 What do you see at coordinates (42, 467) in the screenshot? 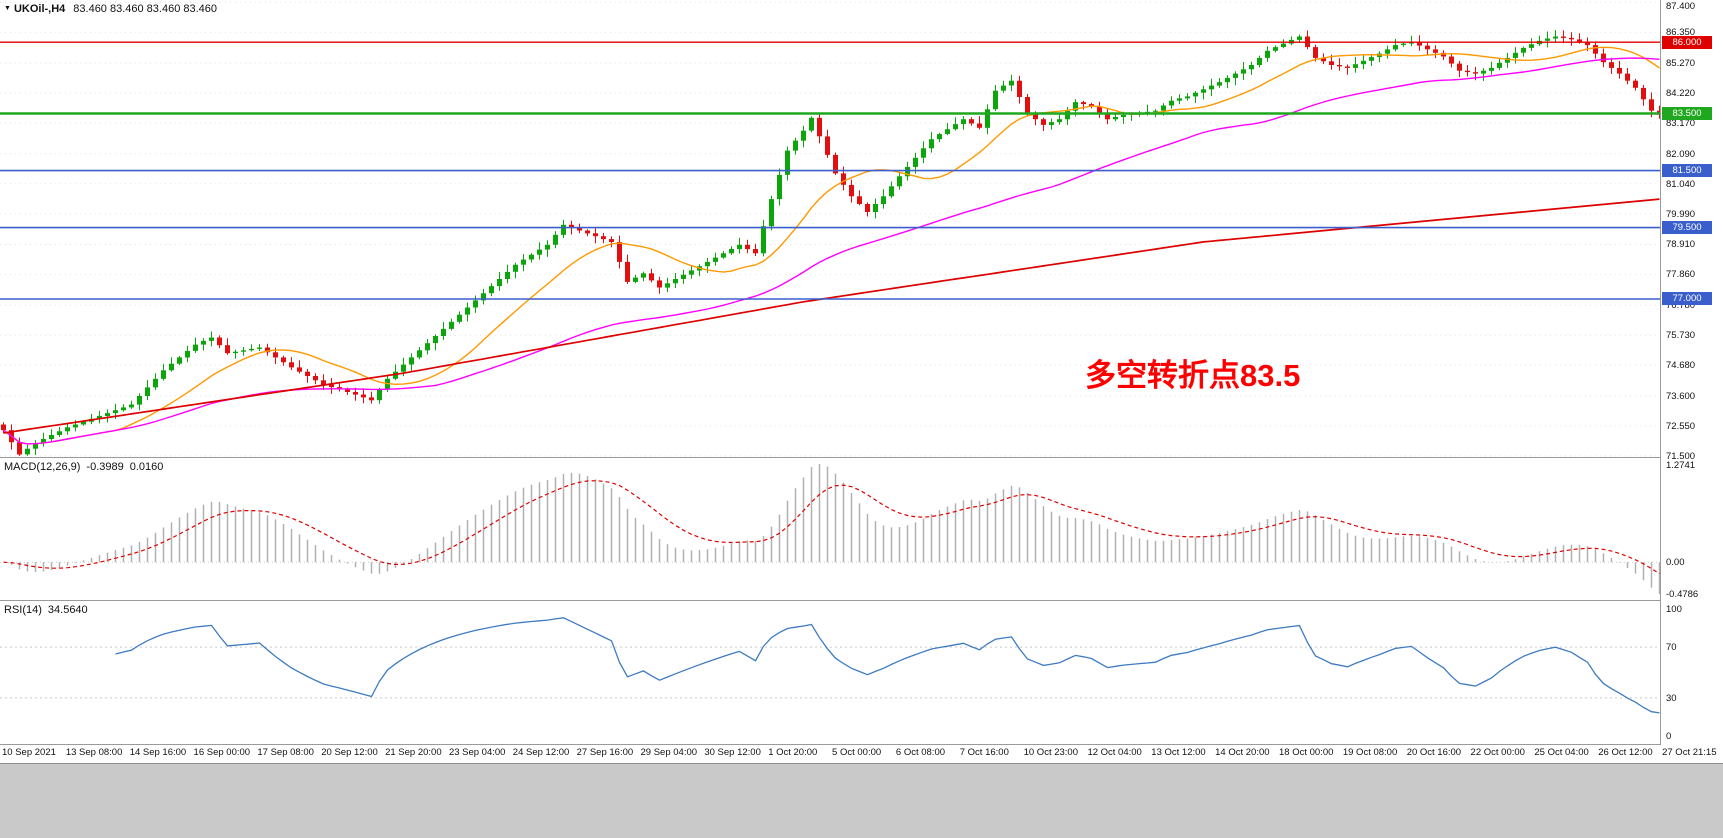
I see `macd-name: MACD(12,26,9)` at bounding box center [42, 467].